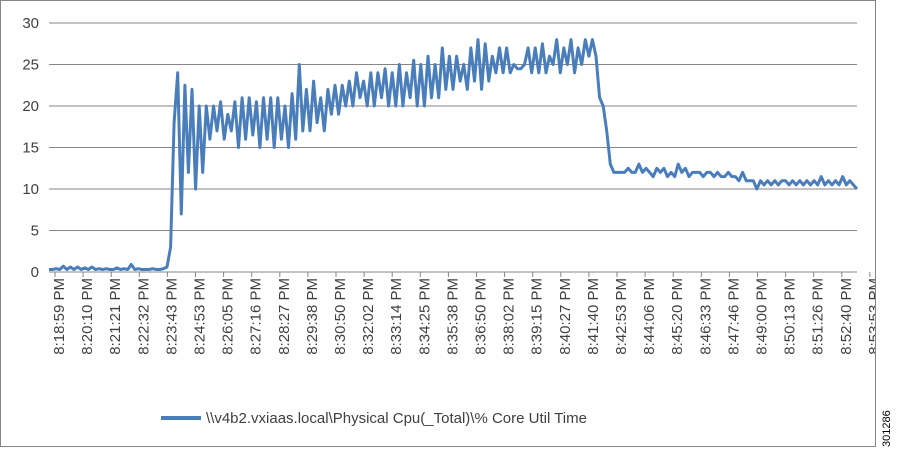 The height and width of the screenshot is (449, 900). I want to click on x-tick-label: 8:47:46 PM, so click(733, 316).